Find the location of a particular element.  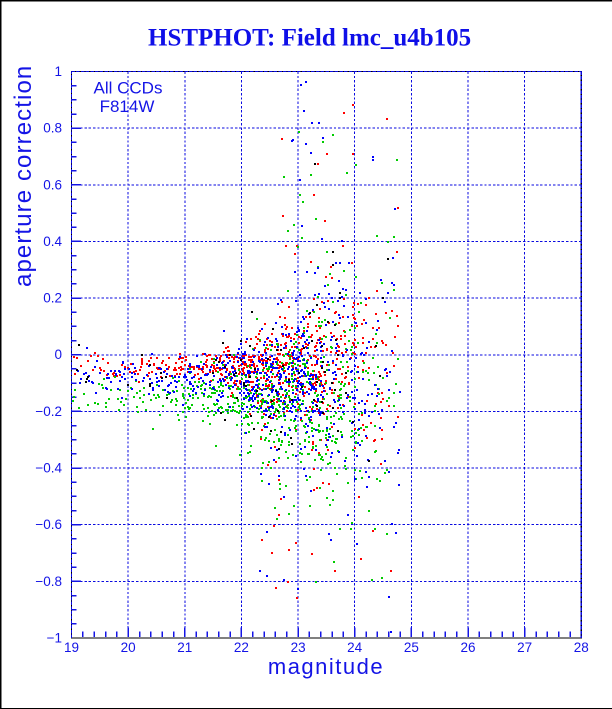

svg-text: −0.6 is located at coordinates (48, 524).